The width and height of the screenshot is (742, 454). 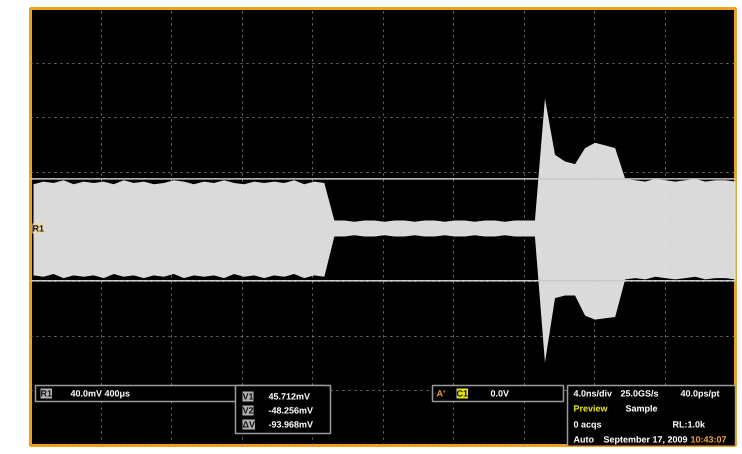 I want to click on text: Auto, so click(x=584, y=439).